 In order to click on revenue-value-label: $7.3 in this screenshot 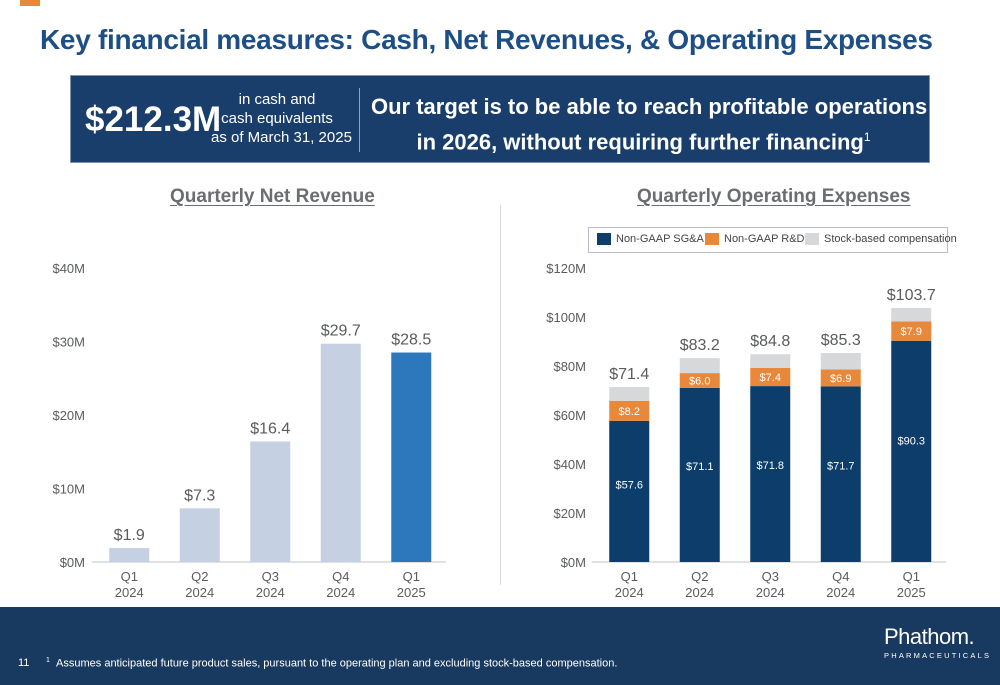, I will do `click(199, 495)`.